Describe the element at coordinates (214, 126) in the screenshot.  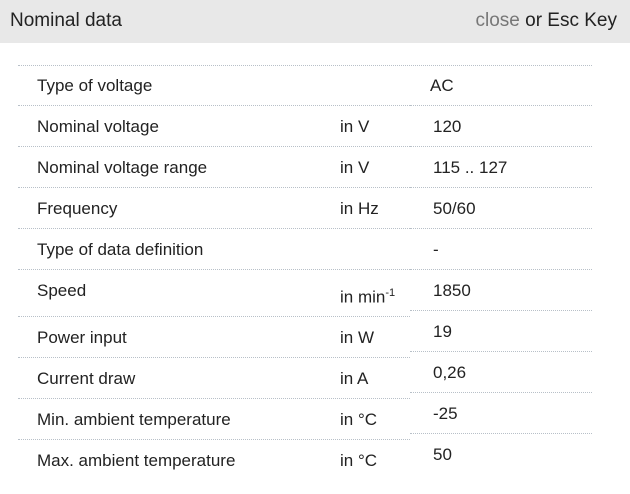
I see `table-row-label-cell: Nominal voltage in V` at that location.